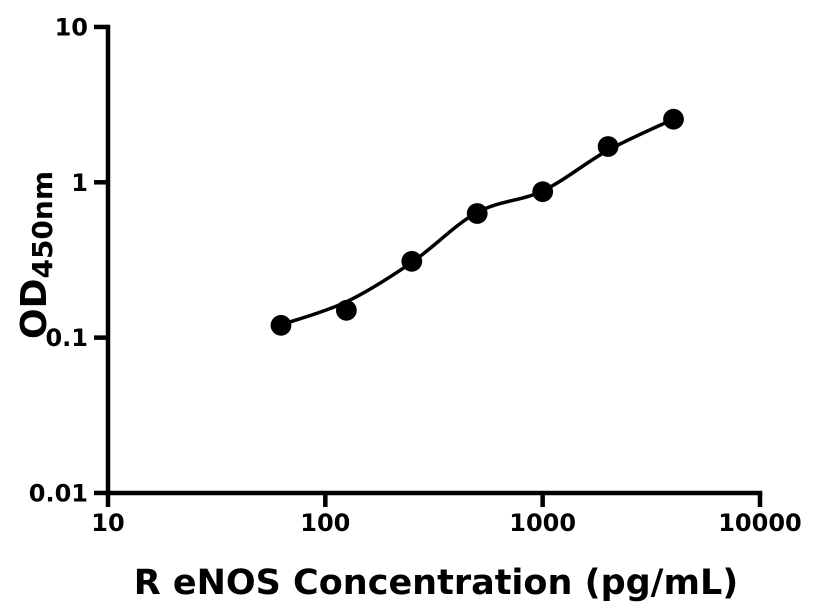 The width and height of the screenshot is (816, 612). Describe the element at coordinates (42, 225) in the screenshot. I see `y-axis-title-subscript: 450nm` at that location.